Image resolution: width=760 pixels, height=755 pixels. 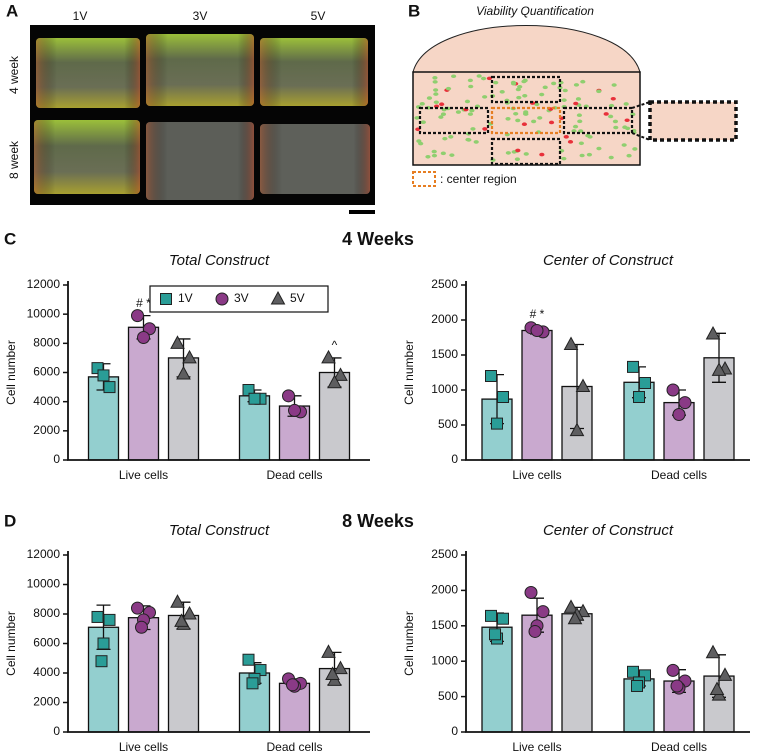 I want to click on regions, so click(x=526, y=120).